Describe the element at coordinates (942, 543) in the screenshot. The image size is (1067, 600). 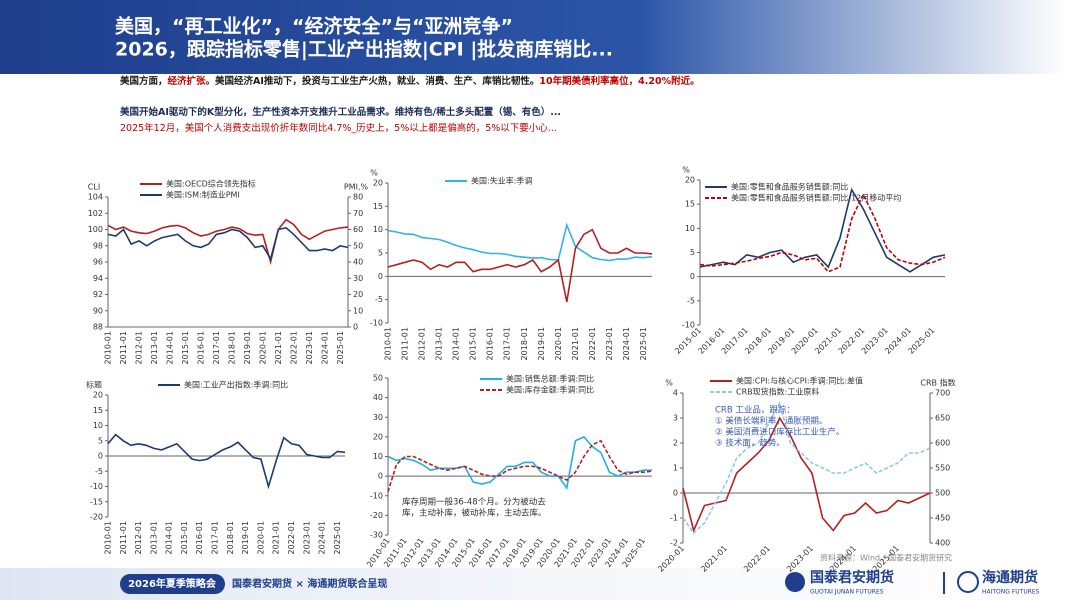
I see `y2-tick-label: 400` at that location.